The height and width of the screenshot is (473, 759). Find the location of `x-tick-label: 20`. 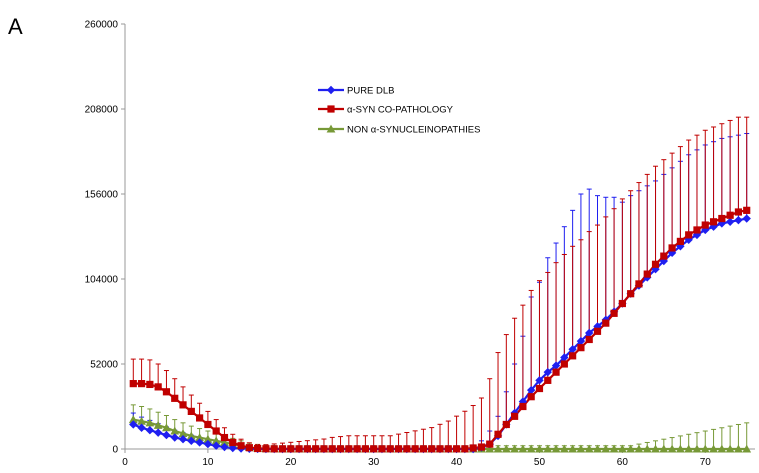

x-tick-label: 20 is located at coordinates (291, 462).